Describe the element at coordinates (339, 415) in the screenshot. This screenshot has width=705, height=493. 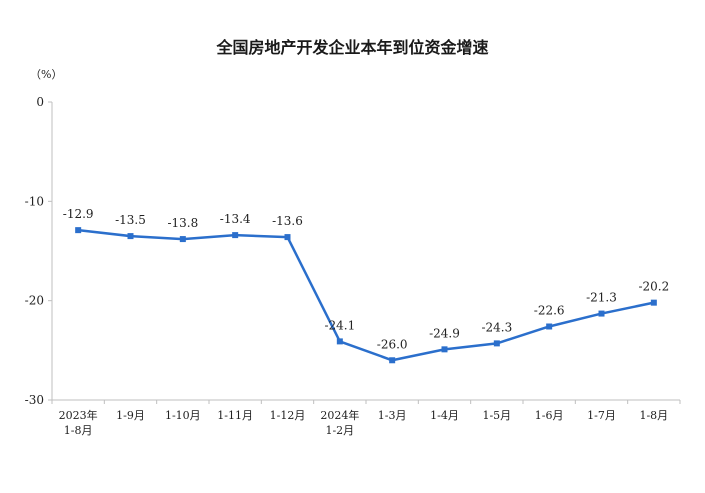
I see `x-tick-label: 2024年` at that location.